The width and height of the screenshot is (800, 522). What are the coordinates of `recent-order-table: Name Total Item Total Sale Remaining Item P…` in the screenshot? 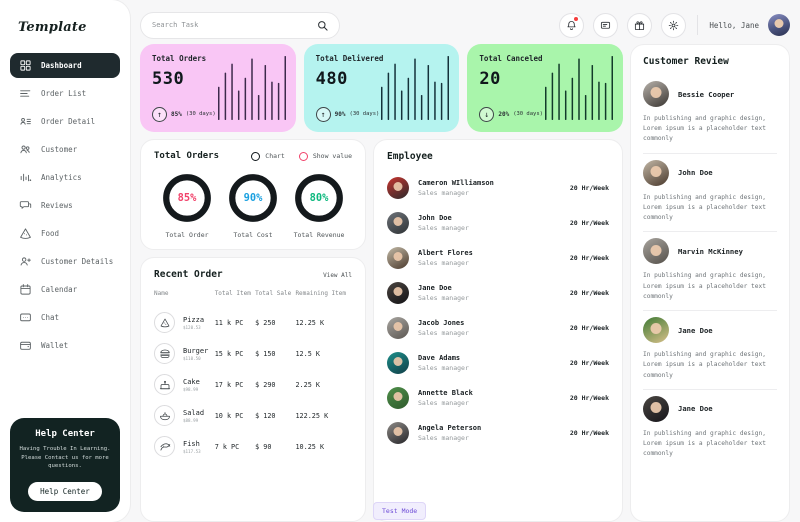 It's located at (253, 376).